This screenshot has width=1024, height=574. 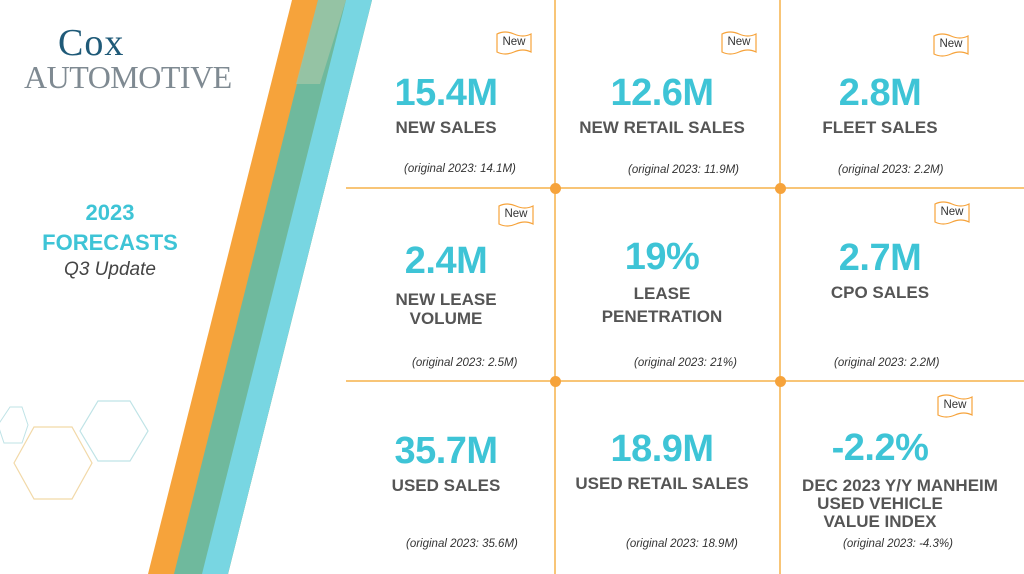 I want to click on hexagon-orange, so click(x=53, y=463).